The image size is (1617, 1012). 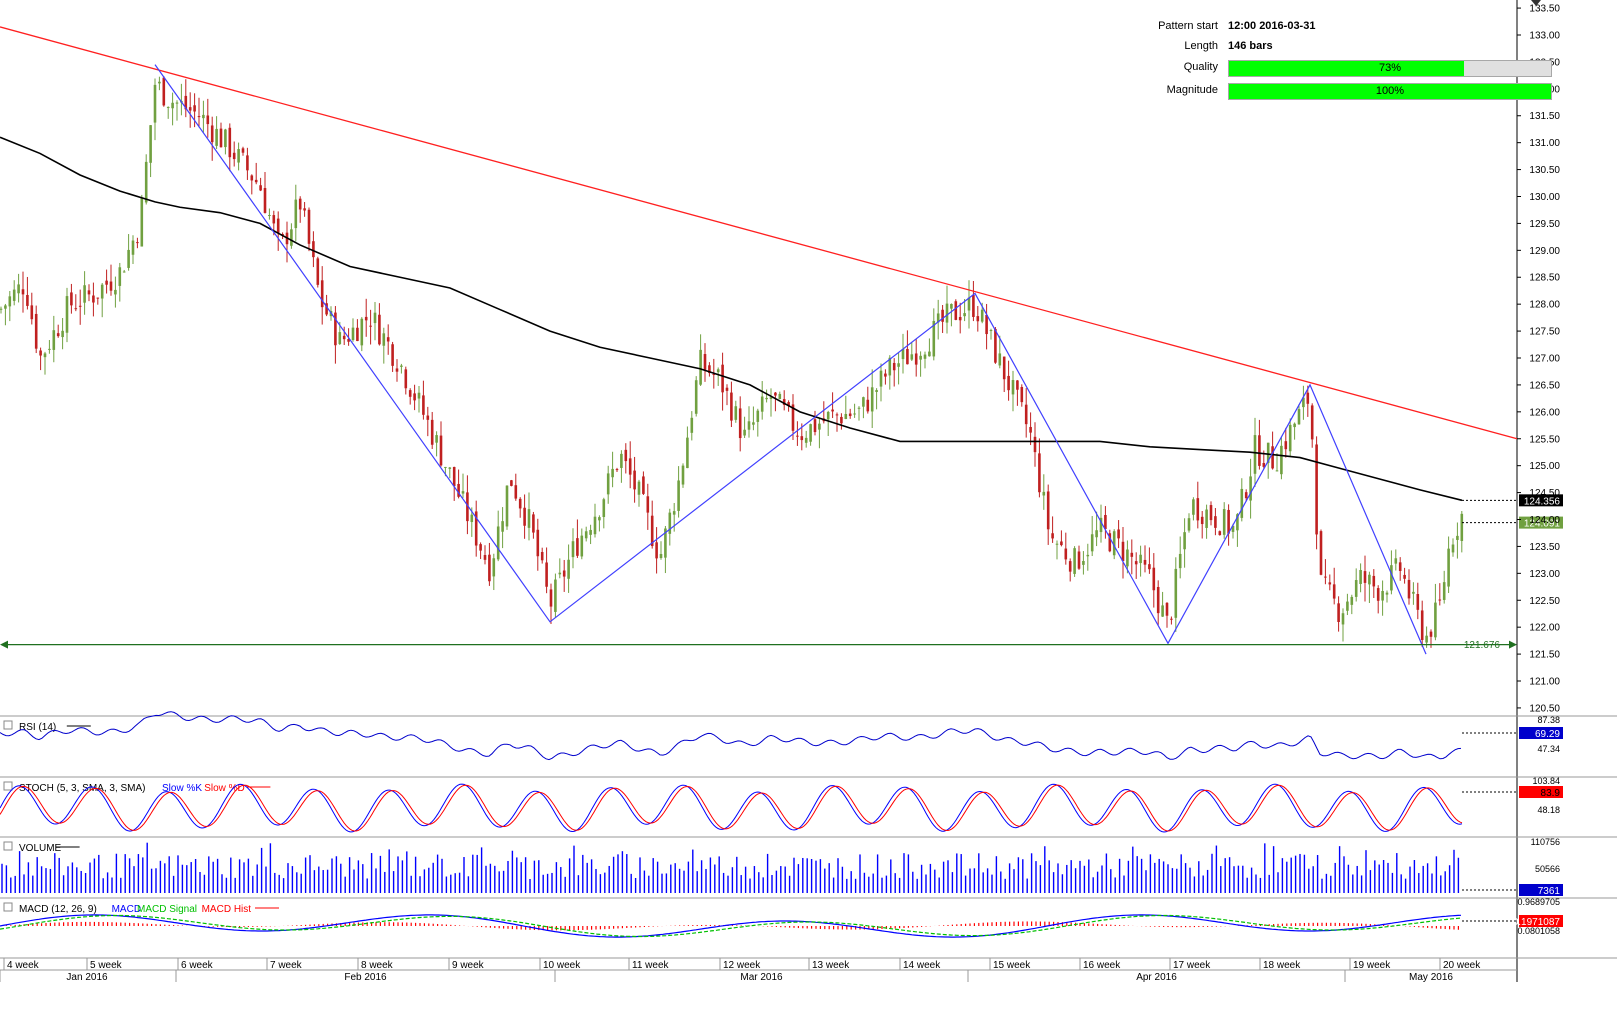 What do you see at coordinates (1482, 645) in the screenshot?
I see `support-value-label: 121.676` at bounding box center [1482, 645].